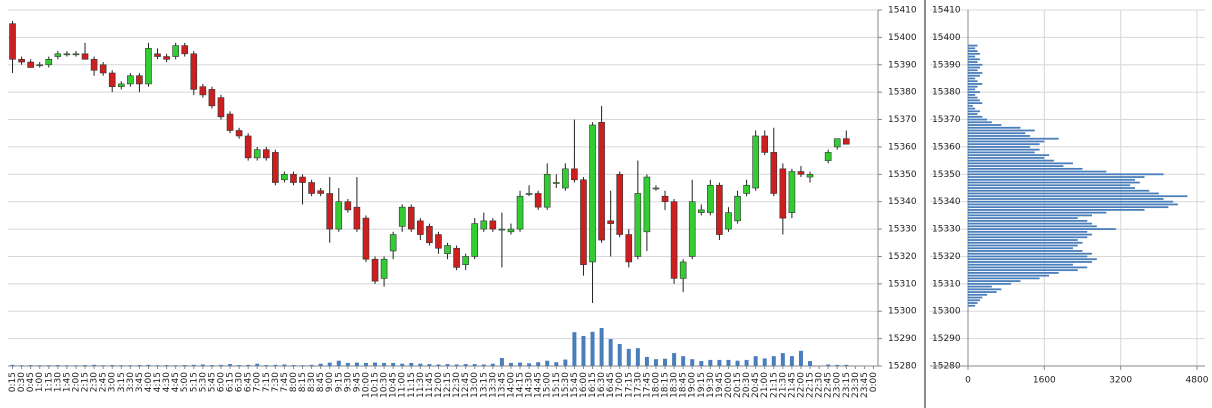 The image size is (1212, 408). I want to click on x-tick-label: 2:30, so click(95, 382).